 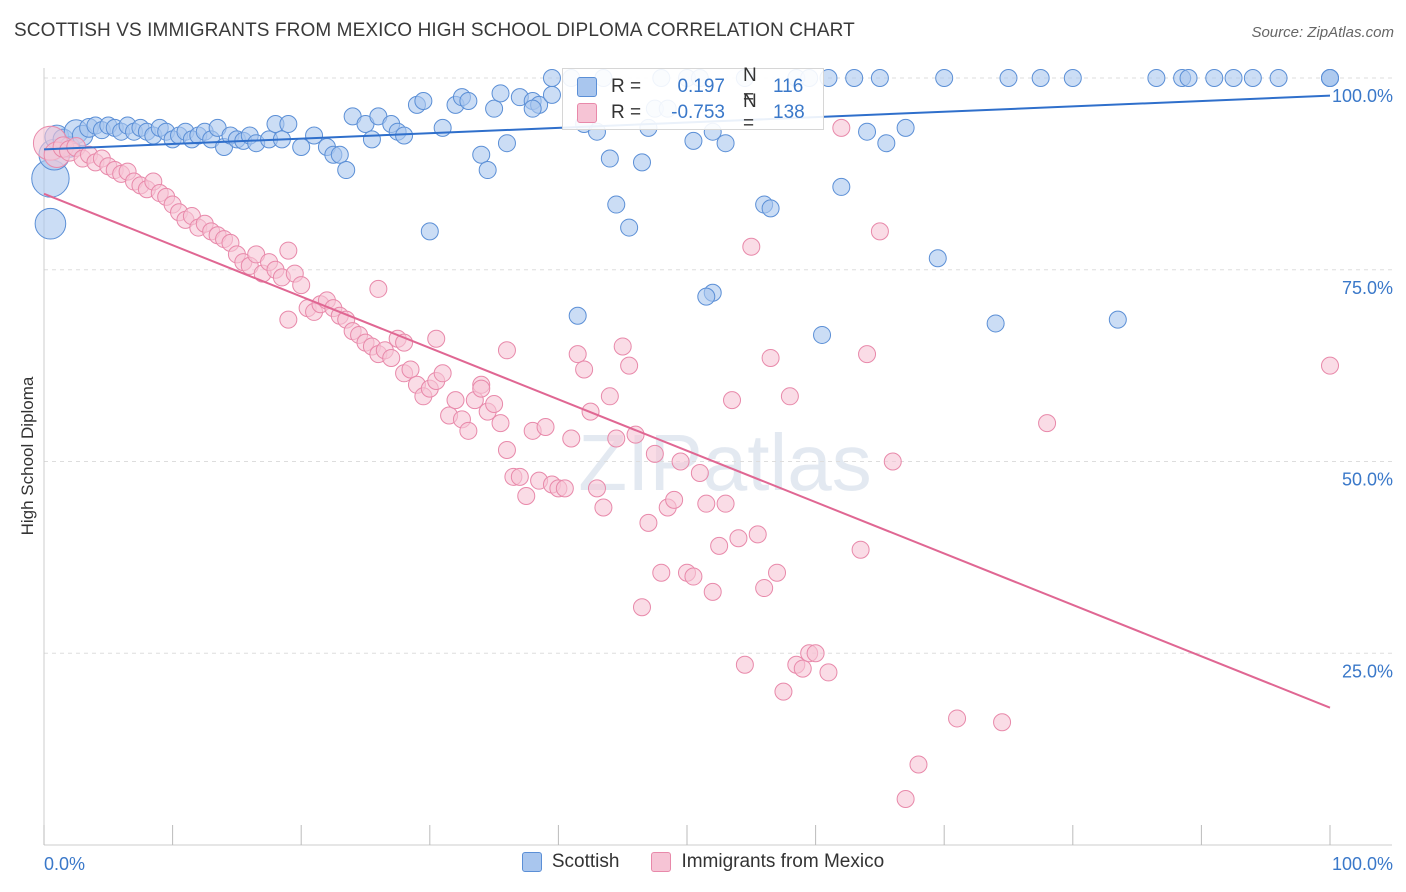 What do you see at coordinates (64, 864) in the screenshot?
I see `x-tick-label-min: 0.0%` at bounding box center [64, 864].